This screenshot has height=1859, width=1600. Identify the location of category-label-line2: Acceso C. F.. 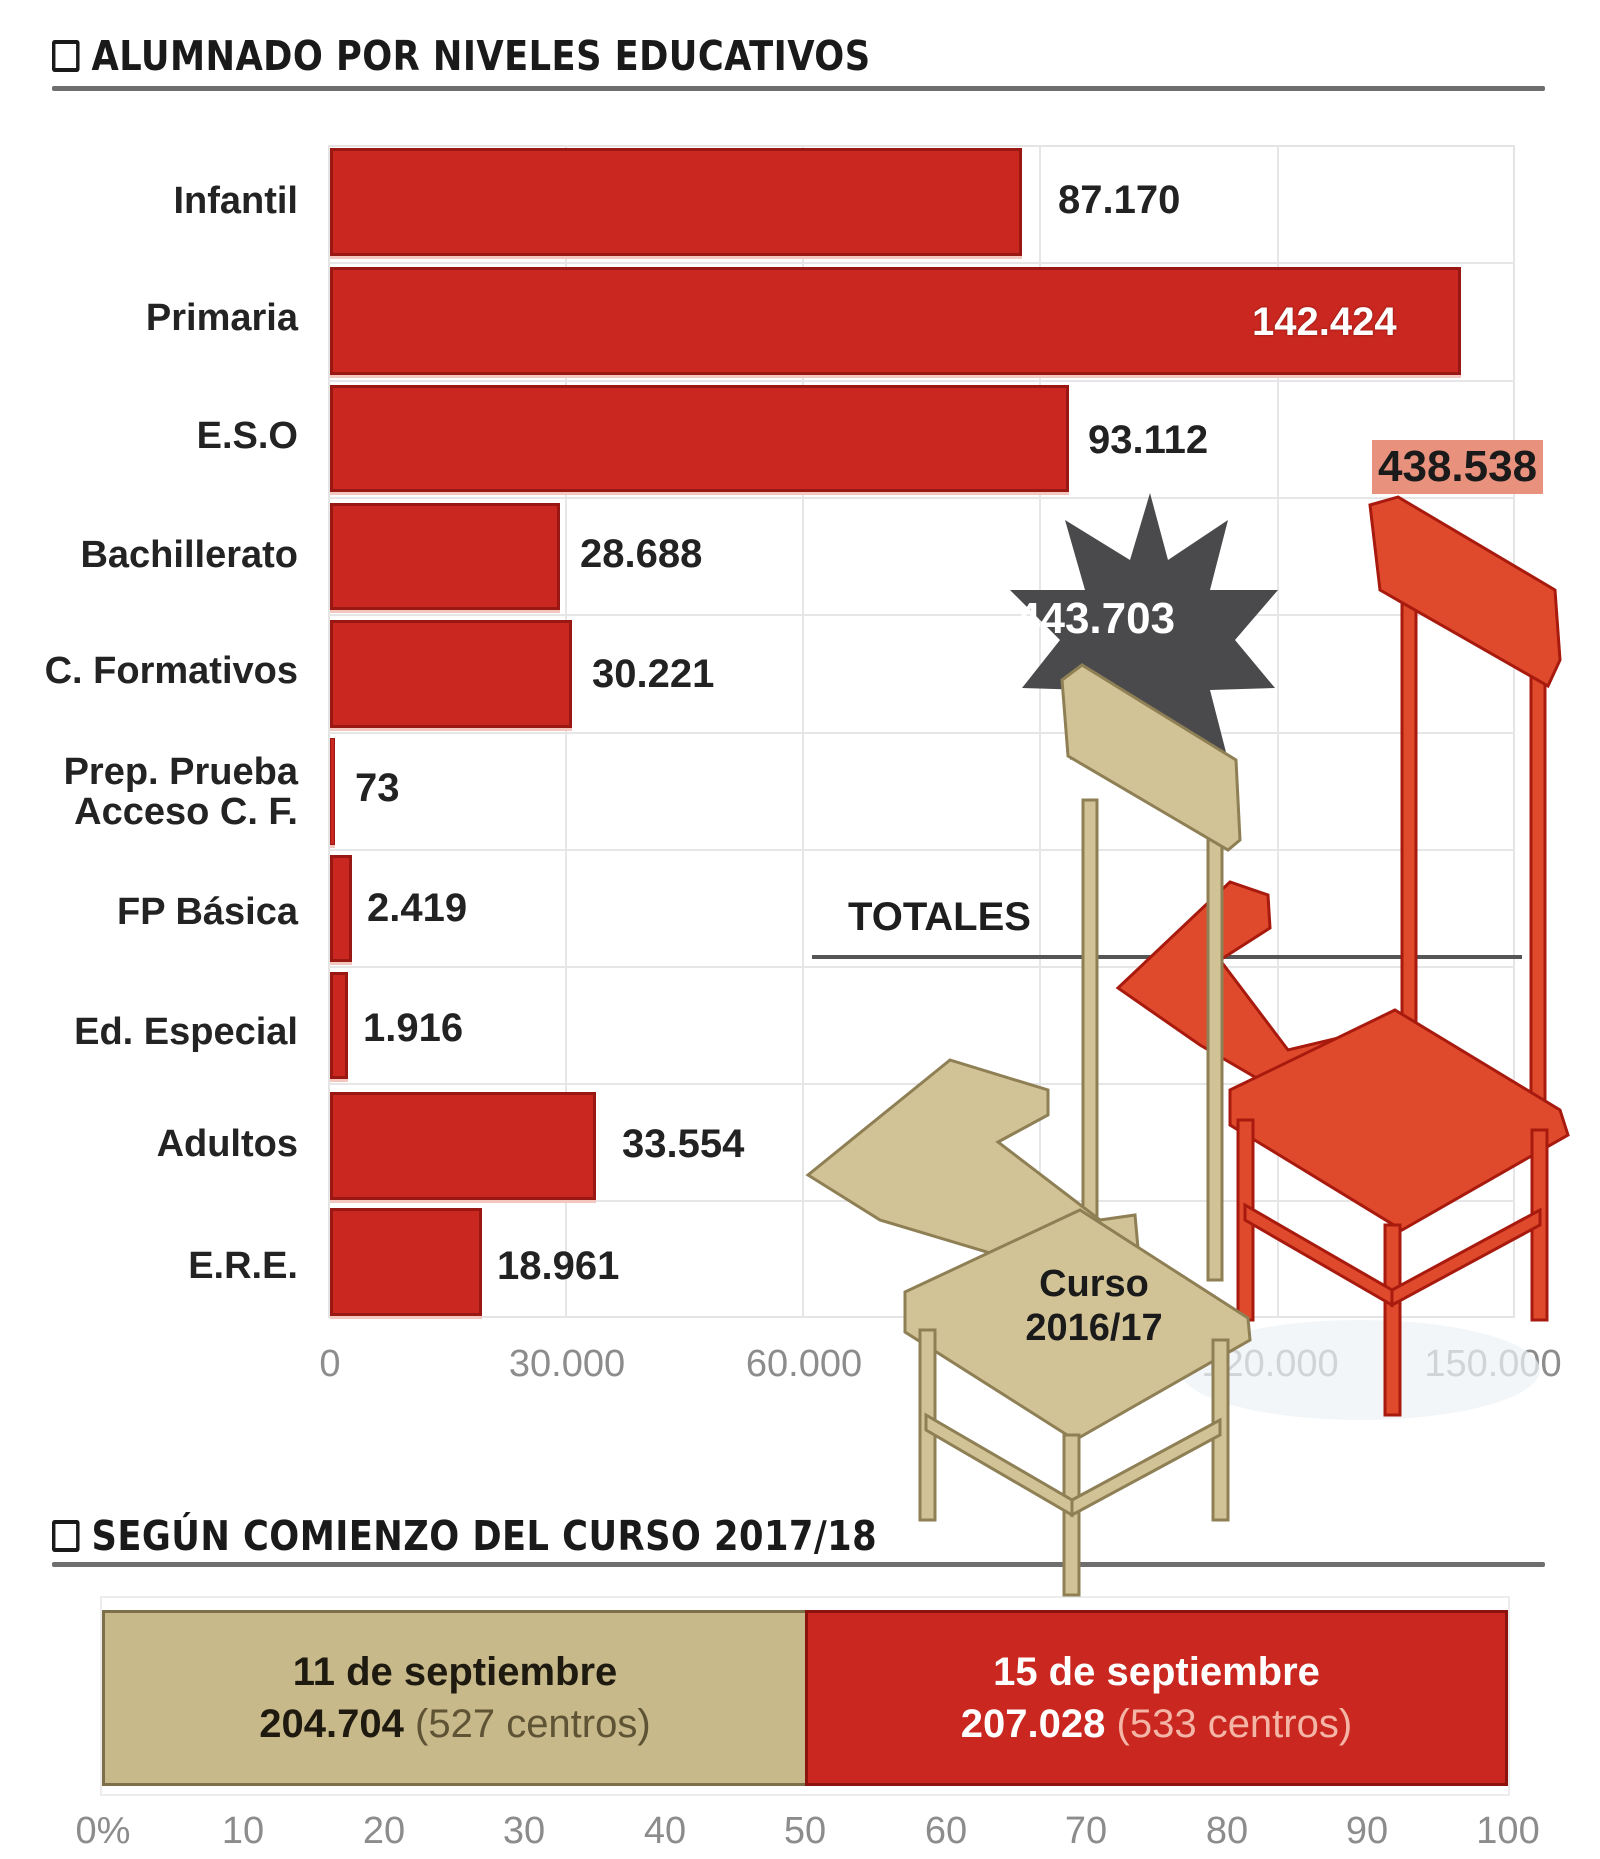
(186, 812).